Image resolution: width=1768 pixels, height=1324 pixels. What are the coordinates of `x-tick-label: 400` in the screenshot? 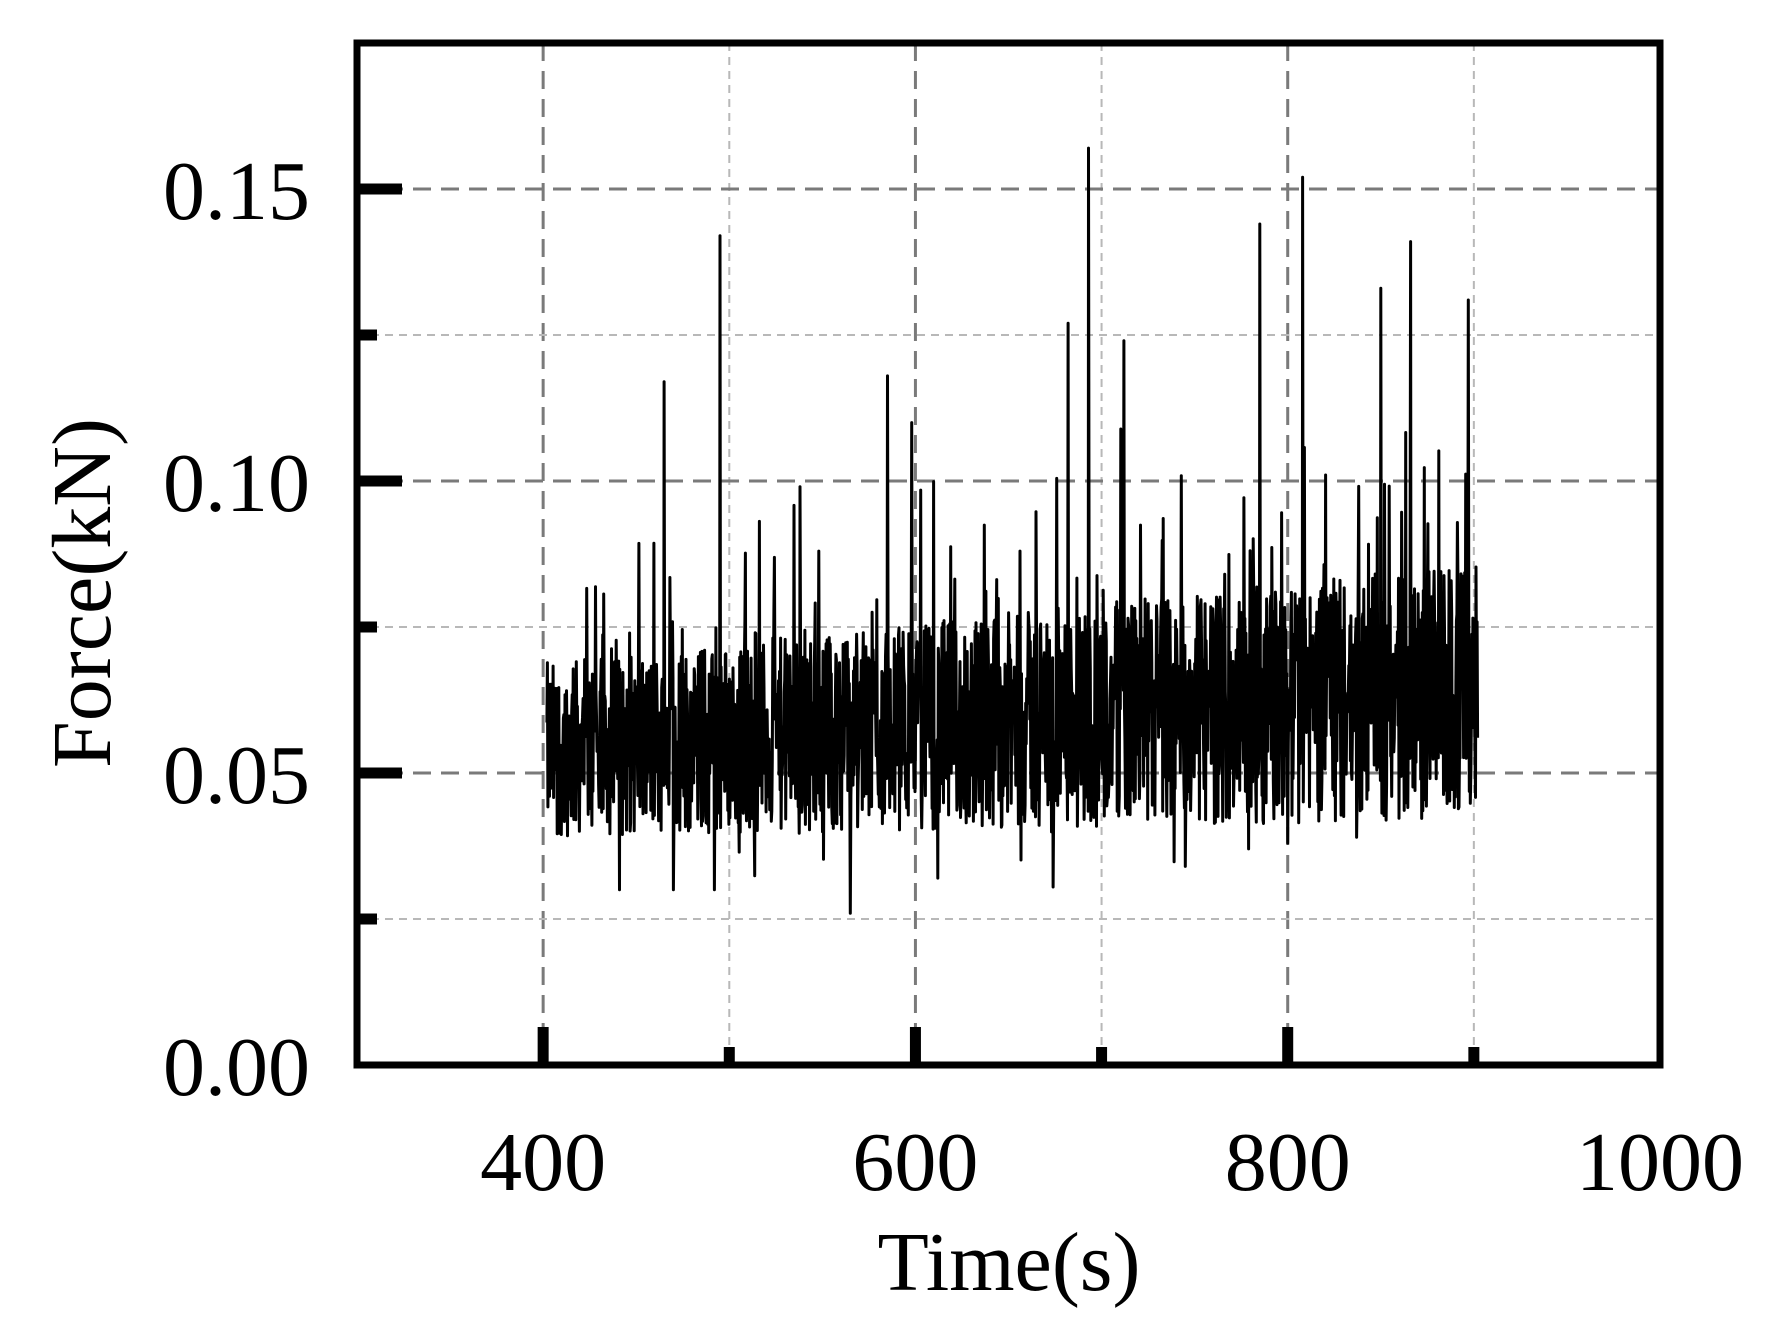 It's located at (543, 1162).